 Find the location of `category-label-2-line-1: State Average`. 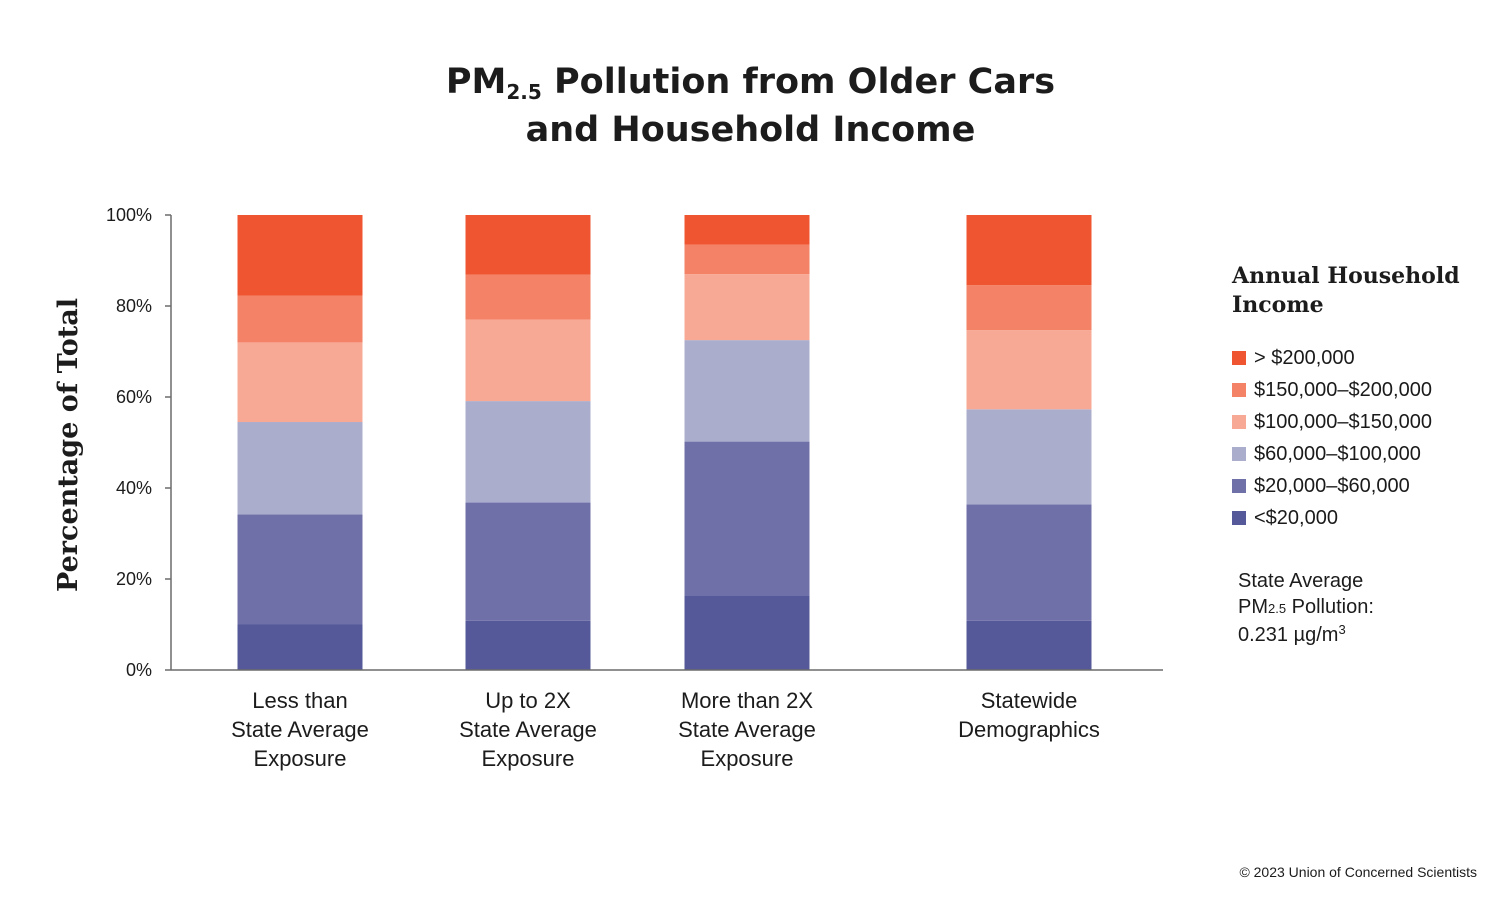

category-label-2-line-1: State Average is located at coordinates (747, 729).